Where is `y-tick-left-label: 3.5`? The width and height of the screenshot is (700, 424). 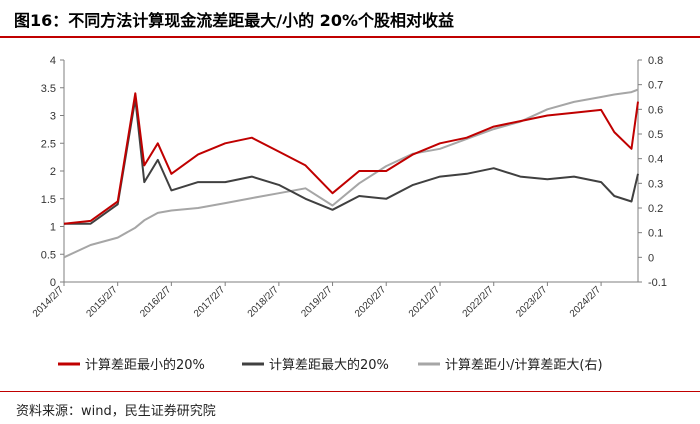
y-tick-left-label: 3.5 is located at coordinates (48, 89).